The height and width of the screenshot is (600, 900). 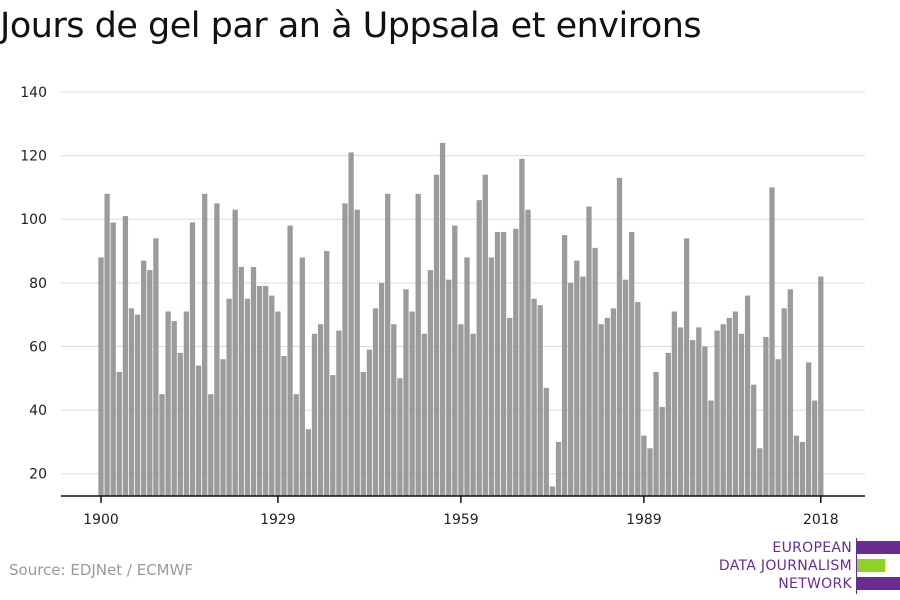 I want to click on x-tick-label: 1989, so click(x=644, y=520).